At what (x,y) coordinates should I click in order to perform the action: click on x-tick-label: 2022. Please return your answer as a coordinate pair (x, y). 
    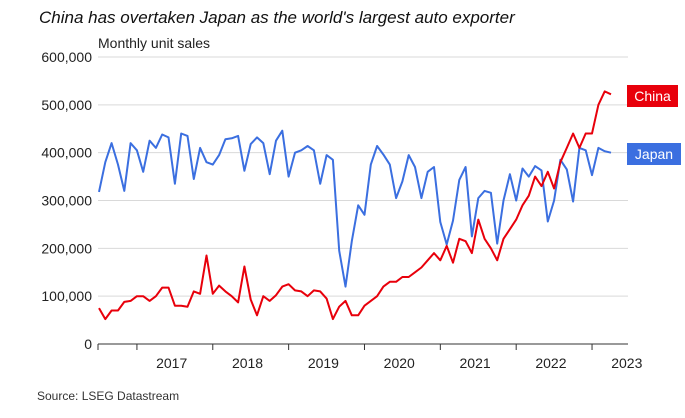
    Looking at the image, I should click on (550, 363).